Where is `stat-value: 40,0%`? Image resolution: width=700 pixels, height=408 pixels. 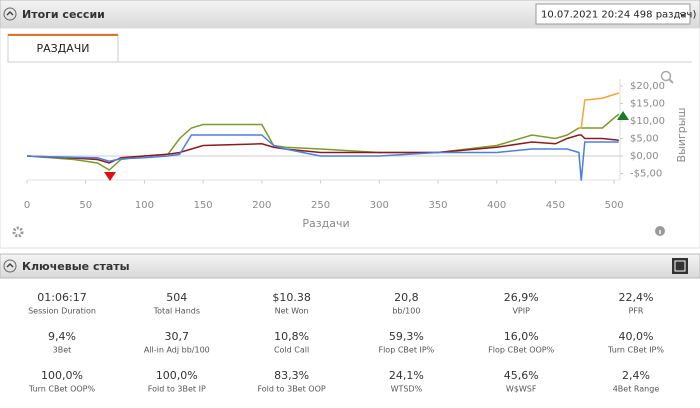
stat-value: 40,0% is located at coordinates (636, 336).